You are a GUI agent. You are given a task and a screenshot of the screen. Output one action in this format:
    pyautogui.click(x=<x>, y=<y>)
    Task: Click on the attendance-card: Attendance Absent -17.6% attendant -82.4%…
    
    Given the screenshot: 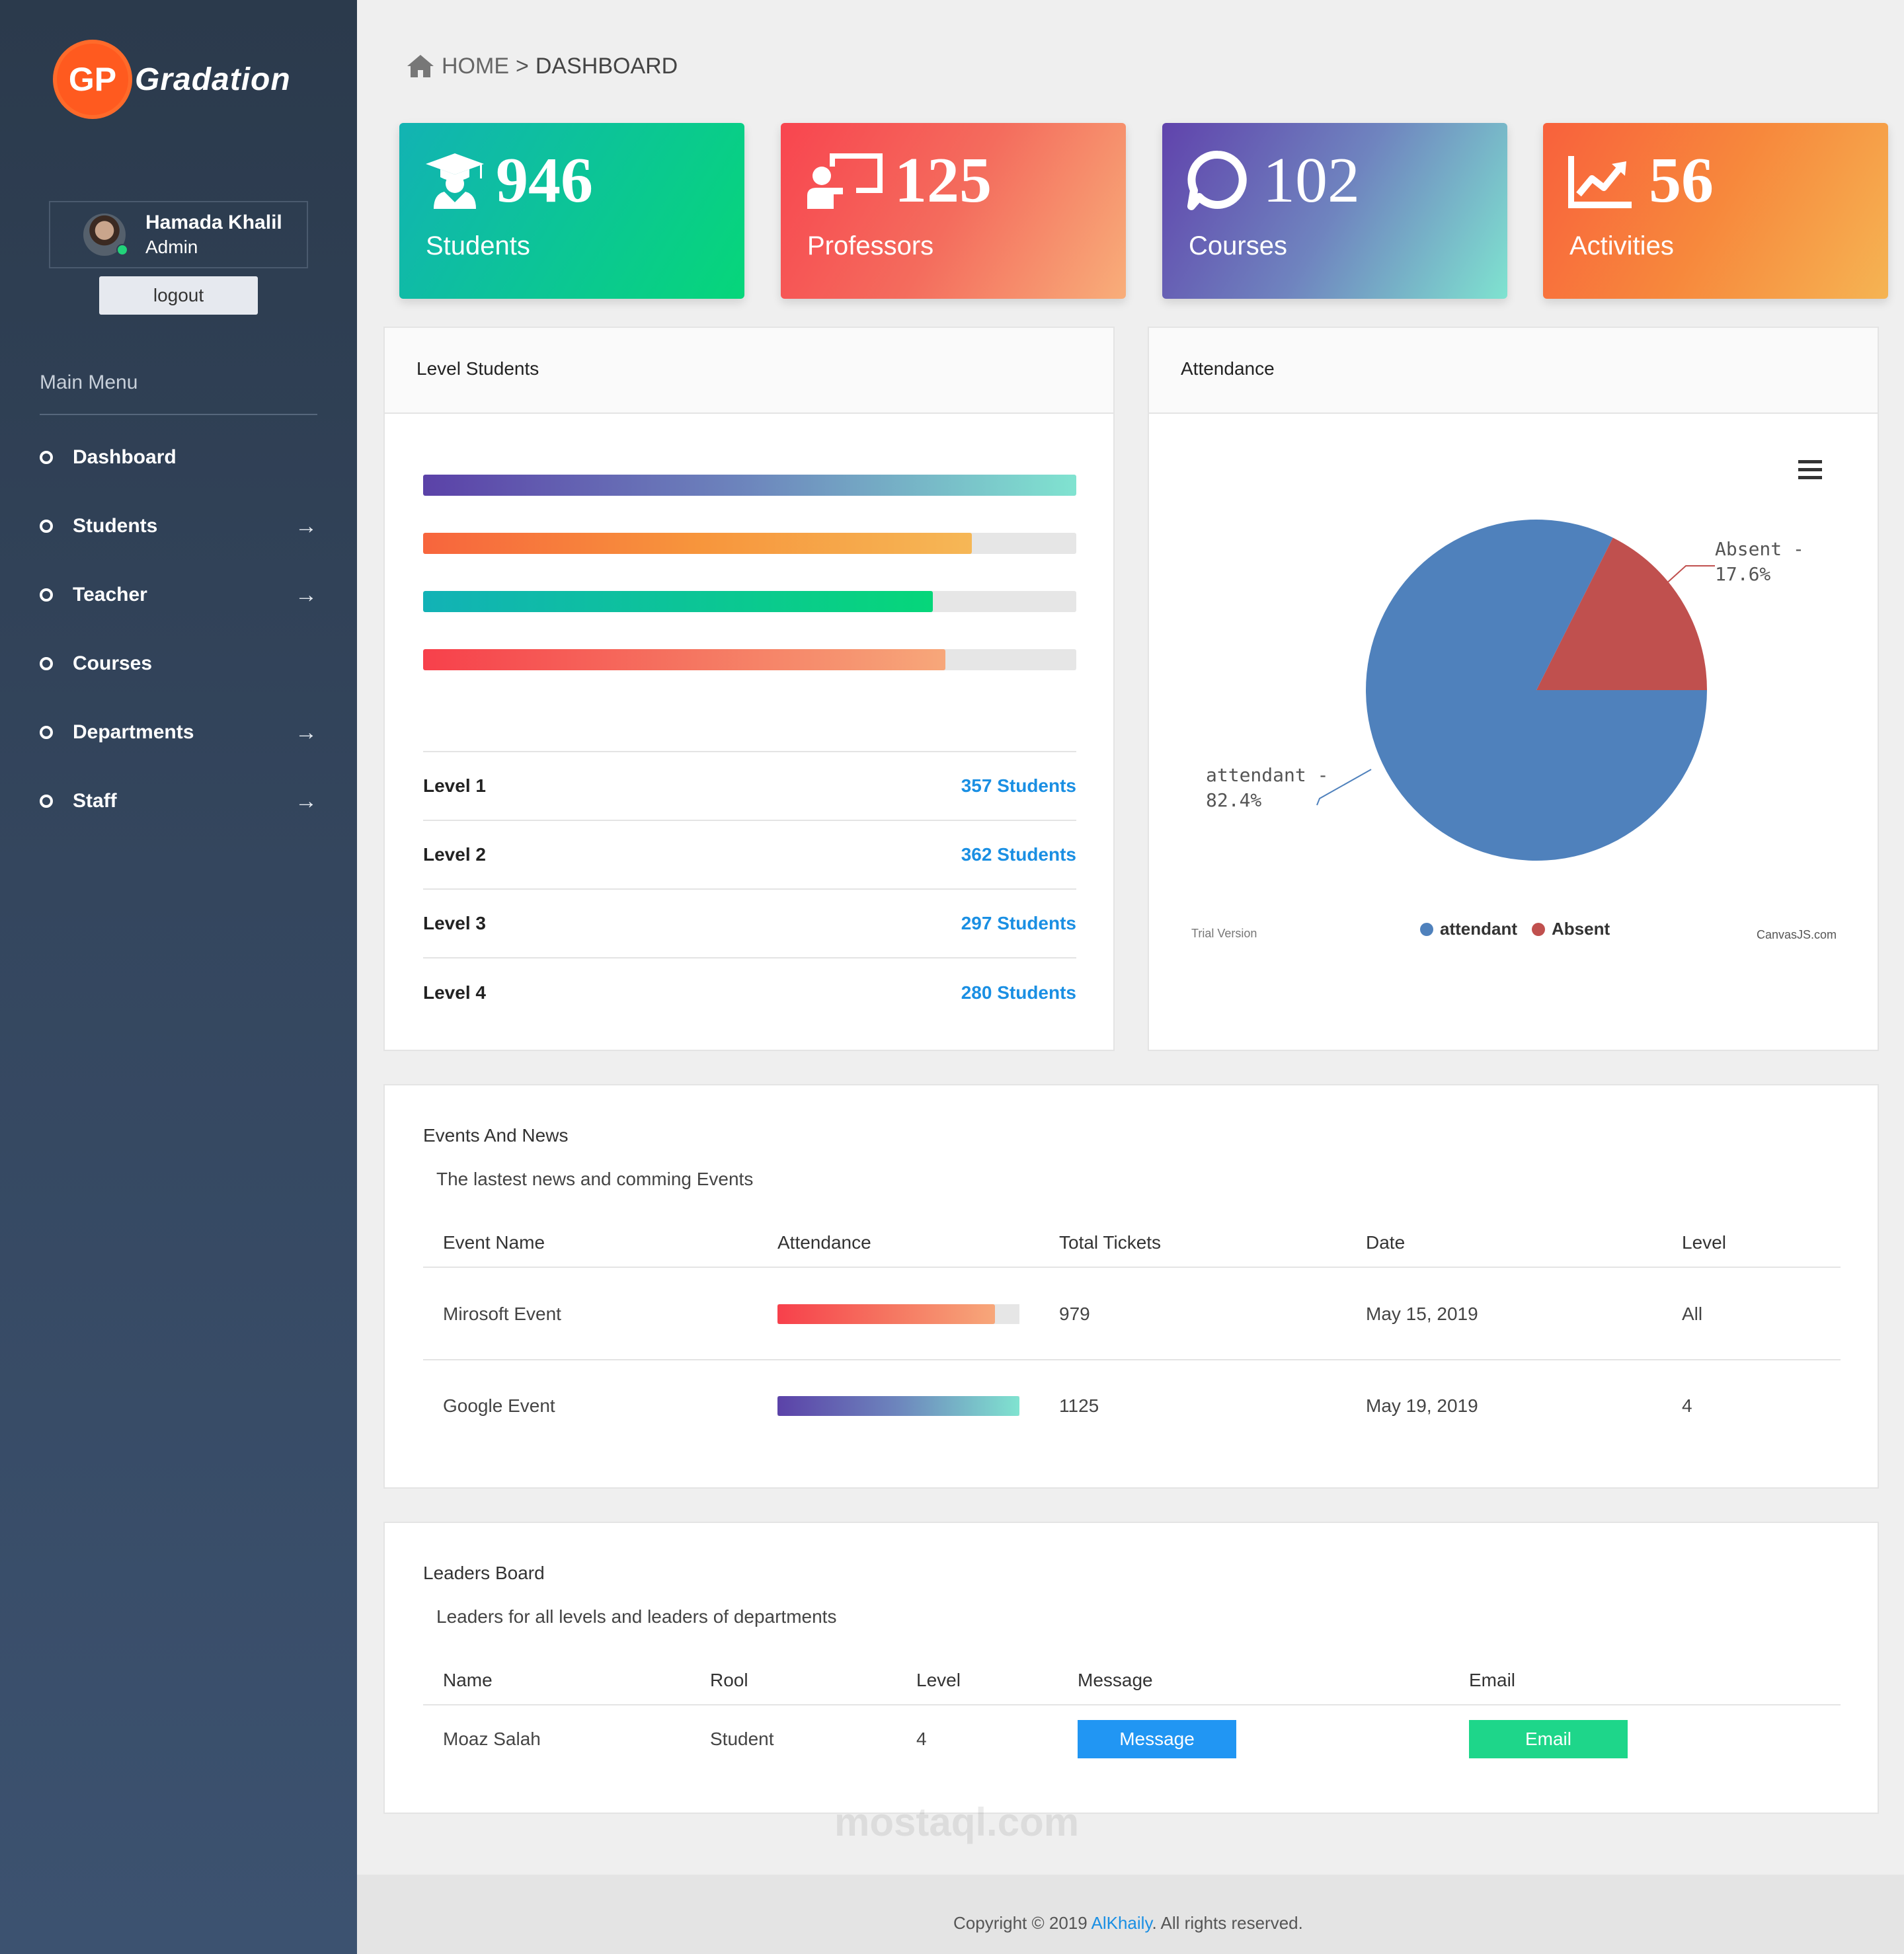 What is the action you would take?
    pyautogui.click(x=1513, y=689)
    